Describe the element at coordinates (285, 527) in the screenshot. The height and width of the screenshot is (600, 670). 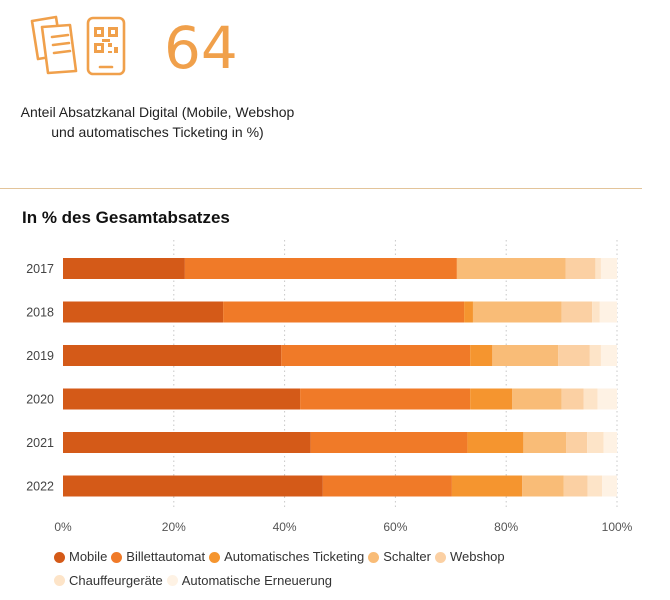
I see `x-tick-label: 40%` at that location.